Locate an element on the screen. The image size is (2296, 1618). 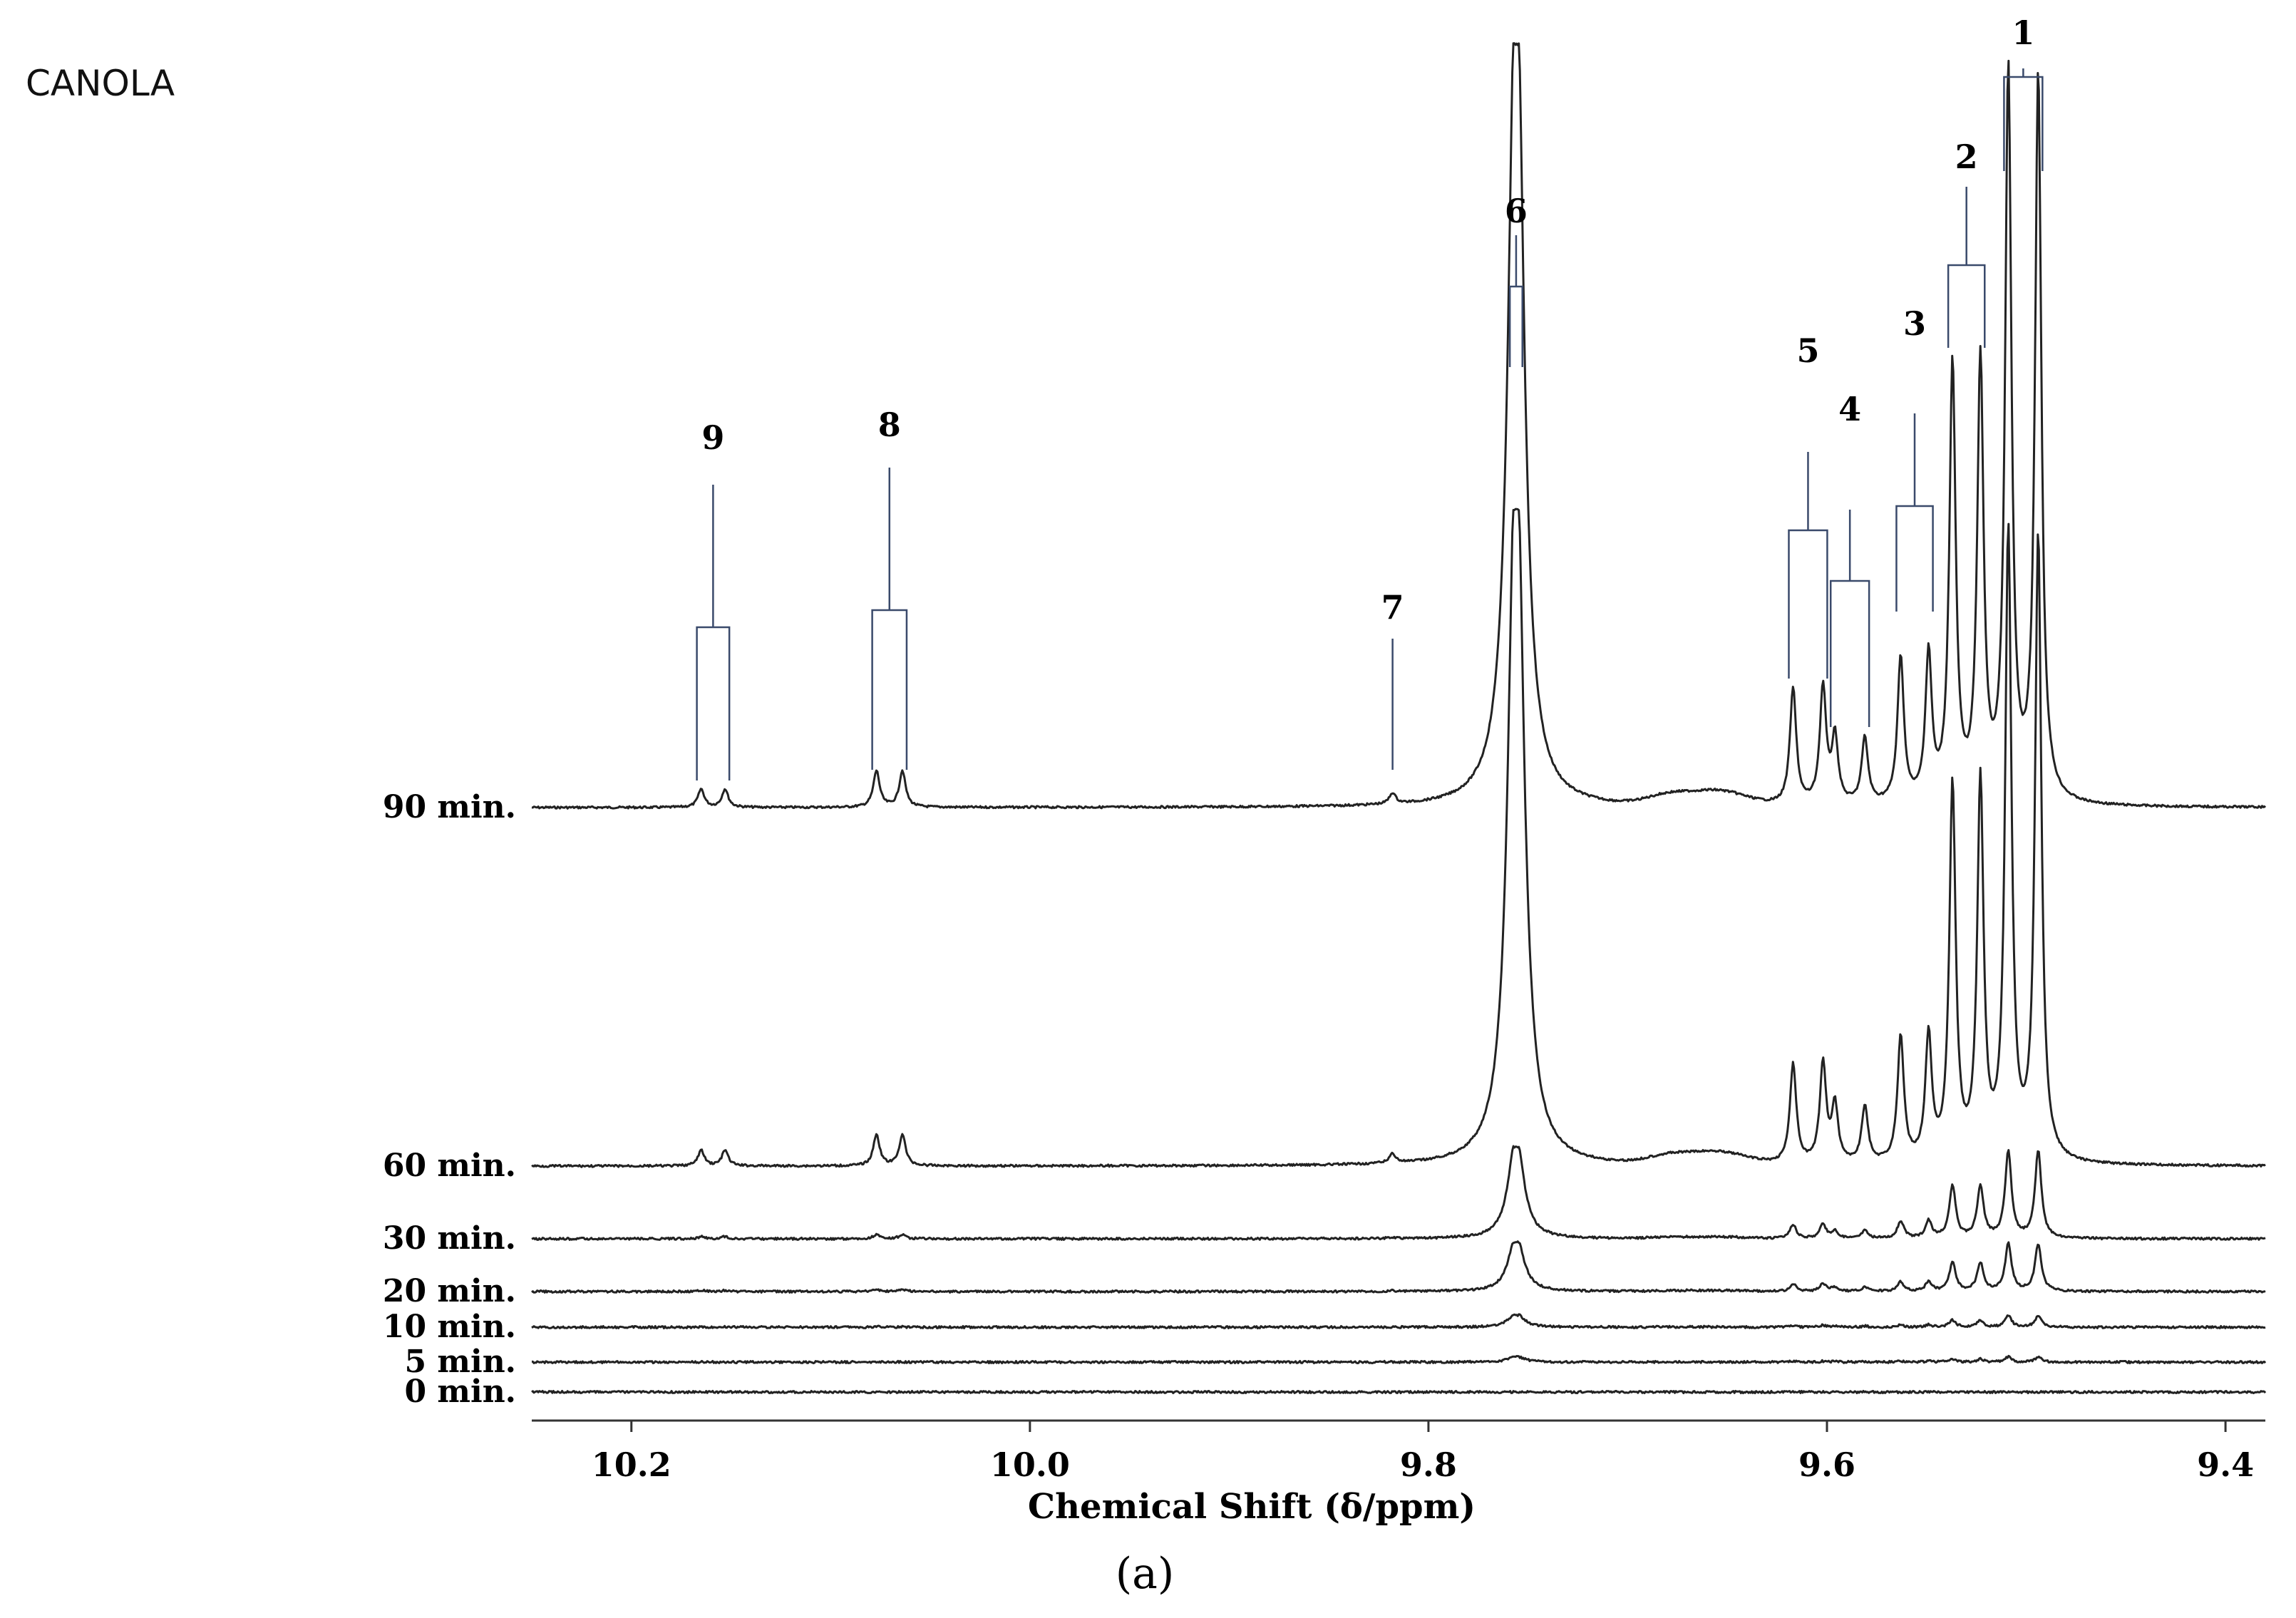
peak-label-2: 2 is located at coordinates (1966, 157).